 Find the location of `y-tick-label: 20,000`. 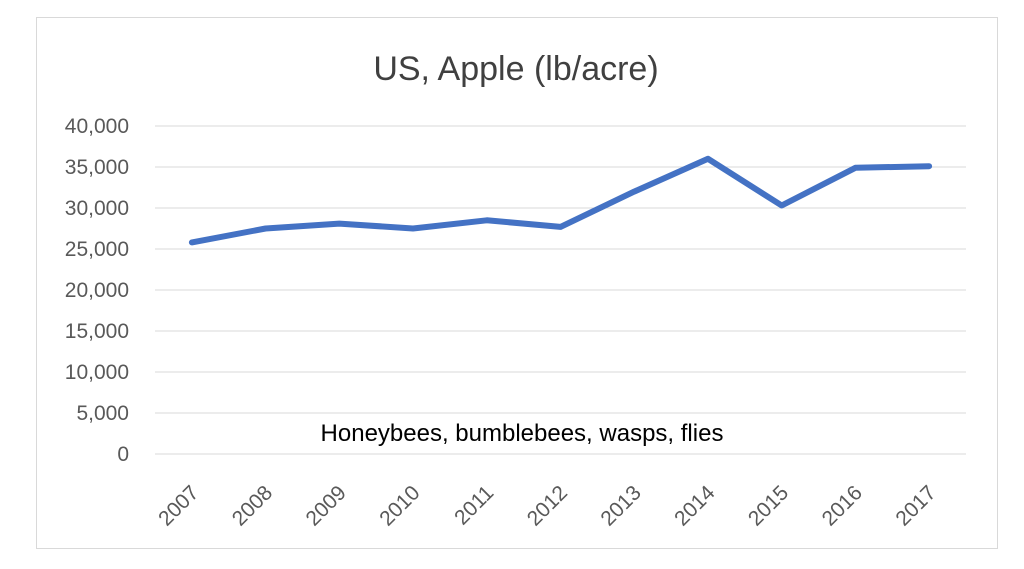

y-tick-label: 20,000 is located at coordinates (97, 290).